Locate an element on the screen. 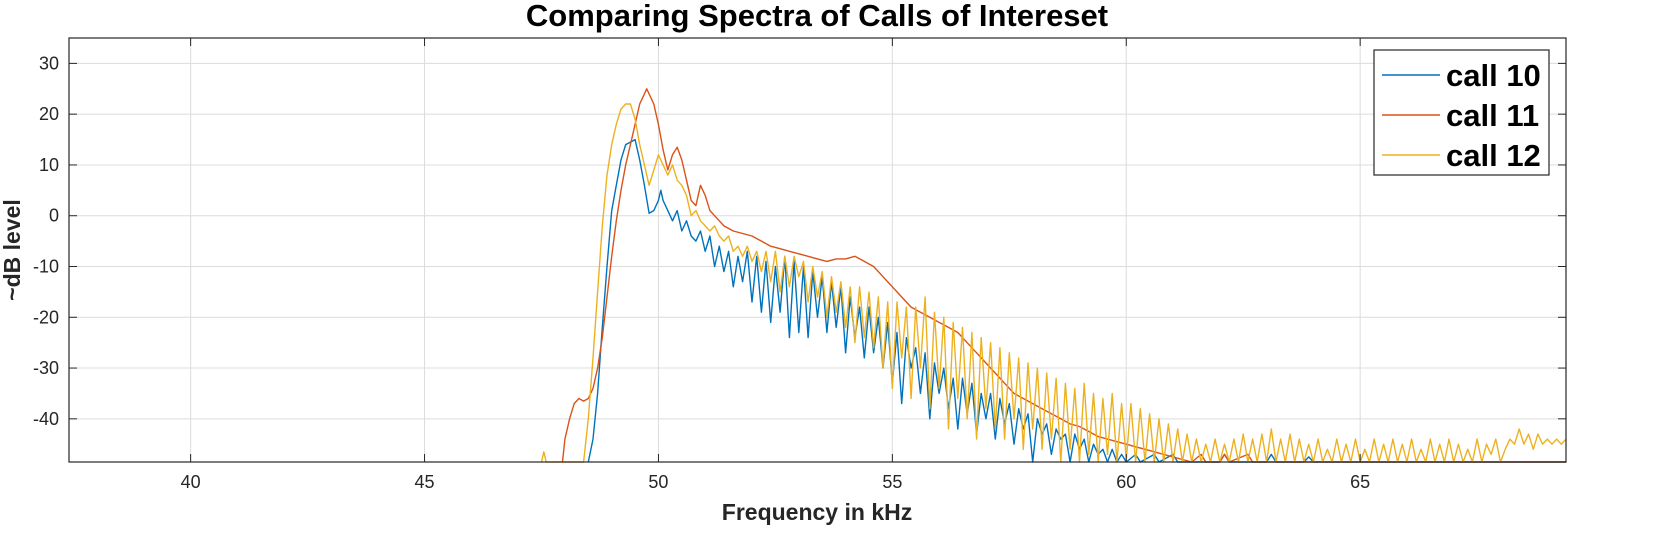 The width and height of the screenshot is (1670, 560). legend-label: call 12 is located at coordinates (1493, 155).